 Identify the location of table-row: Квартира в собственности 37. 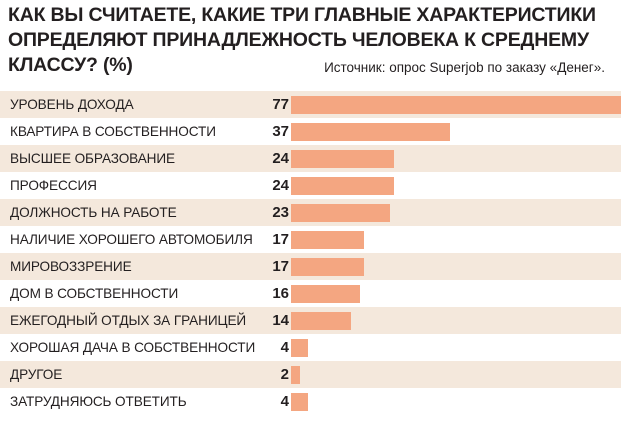
(310, 131).